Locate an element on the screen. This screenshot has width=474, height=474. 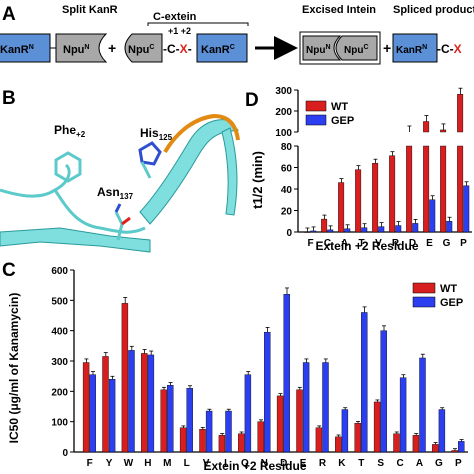
c-y-tick-label: 500 is located at coordinates (59, 301).